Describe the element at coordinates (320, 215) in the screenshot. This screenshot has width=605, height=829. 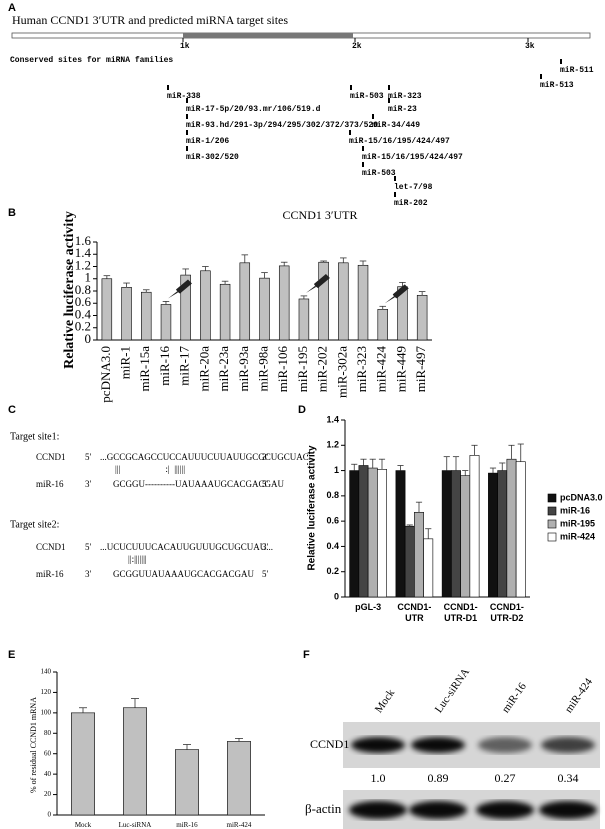
I see `chart-title: CCND1 3′UTR` at that location.